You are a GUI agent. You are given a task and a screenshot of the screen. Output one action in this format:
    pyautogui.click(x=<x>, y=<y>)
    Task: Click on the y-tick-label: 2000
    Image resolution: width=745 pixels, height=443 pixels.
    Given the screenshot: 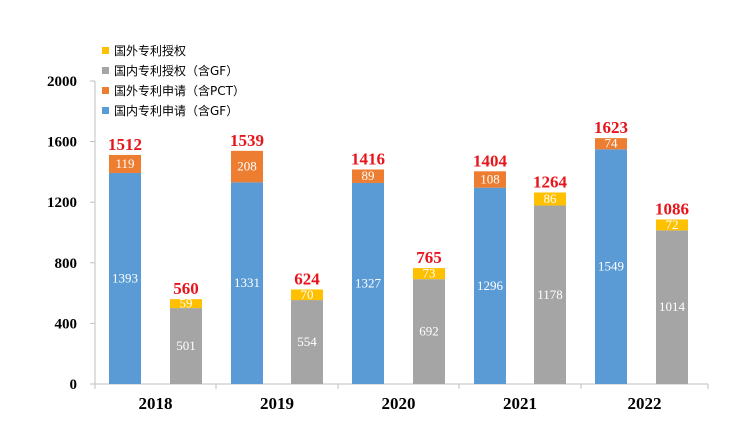 What is the action you would take?
    pyautogui.click(x=62, y=82)
    